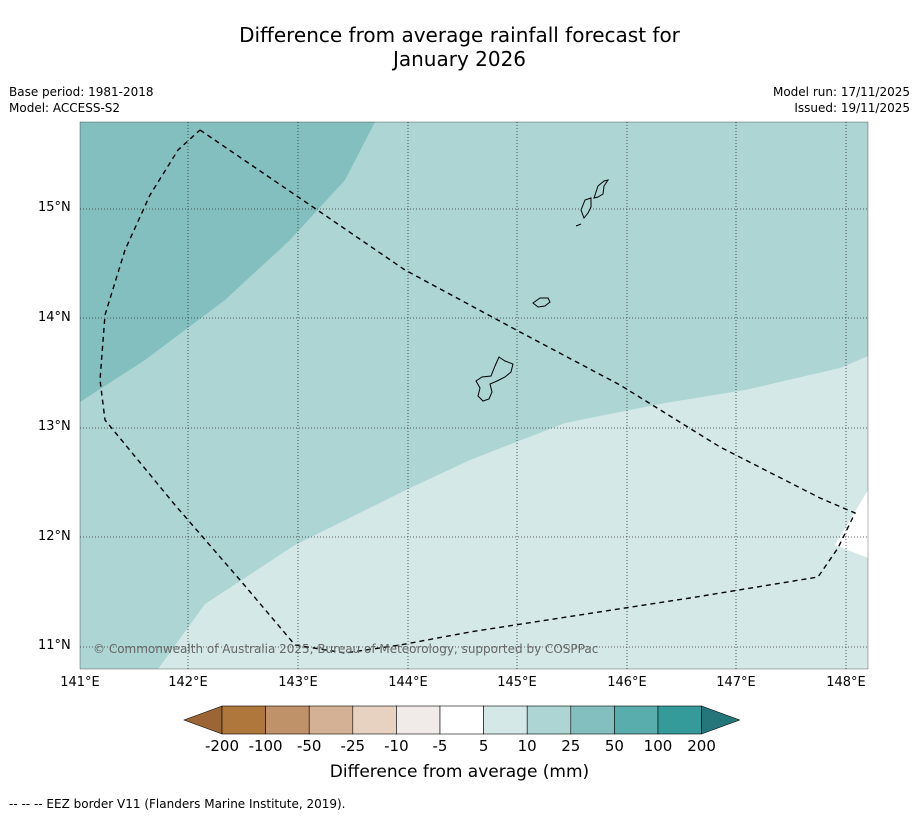 This screenshot has width=919, height=816. Describe the element at coordinates (298, 682) in the screenshot. I see `lon-tick-label: 143°E` at that location.